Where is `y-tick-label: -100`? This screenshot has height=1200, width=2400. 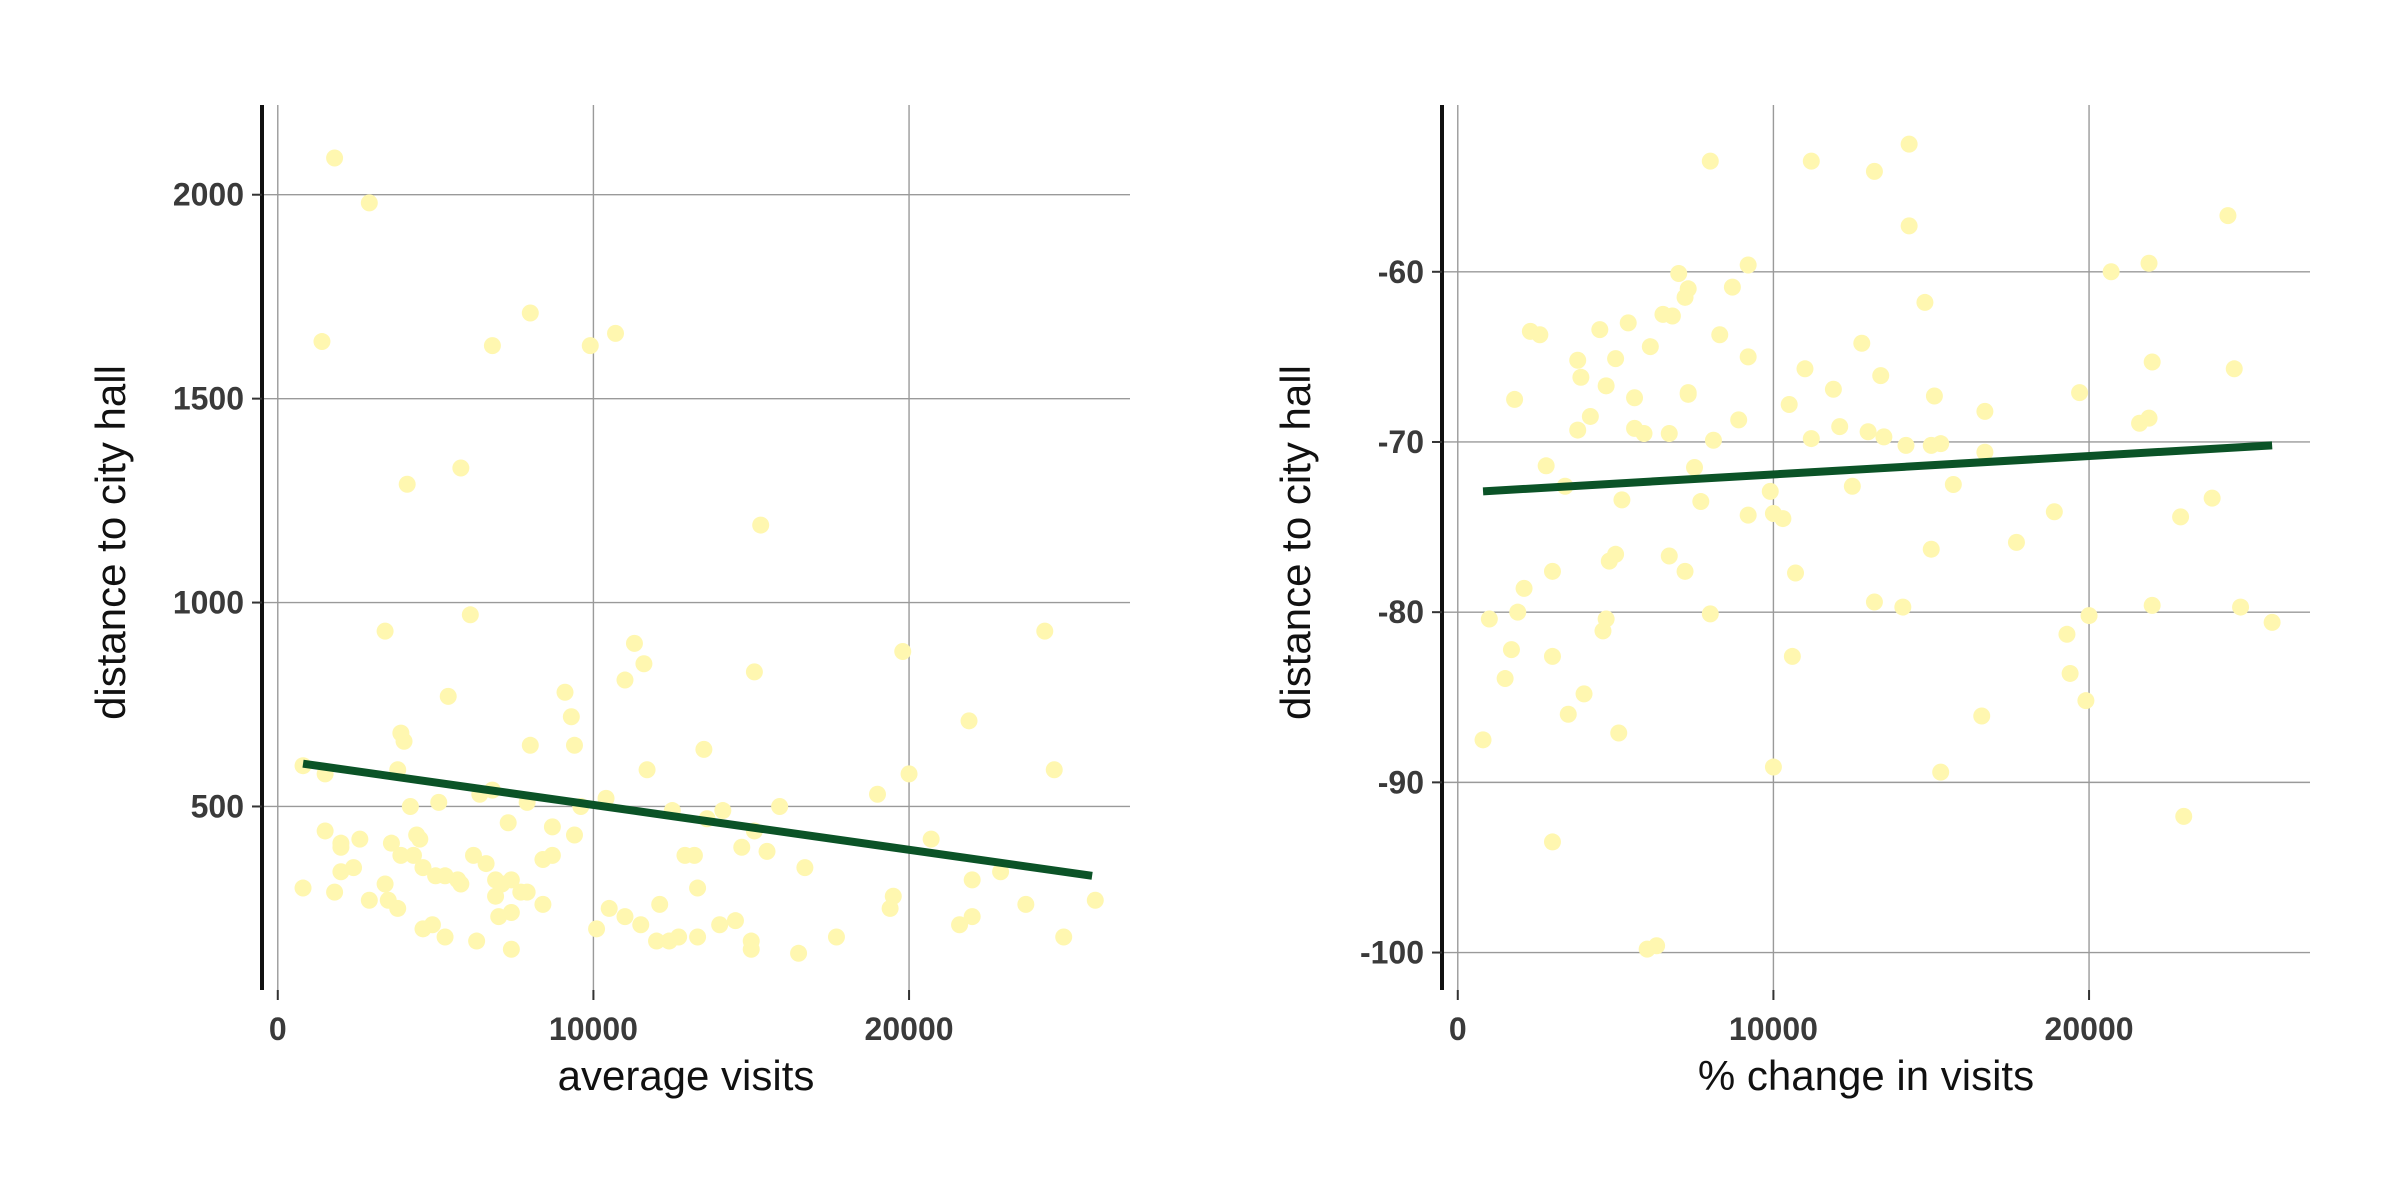
y-tick-label: -100 is located at coordinates (1392, 953).